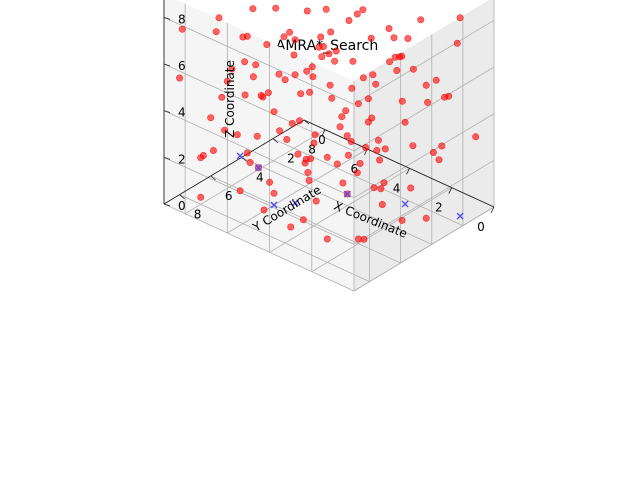 The width and height of the screenshot is (640, 480). I want to click on z-tick-label: 8, so click(182, 19).